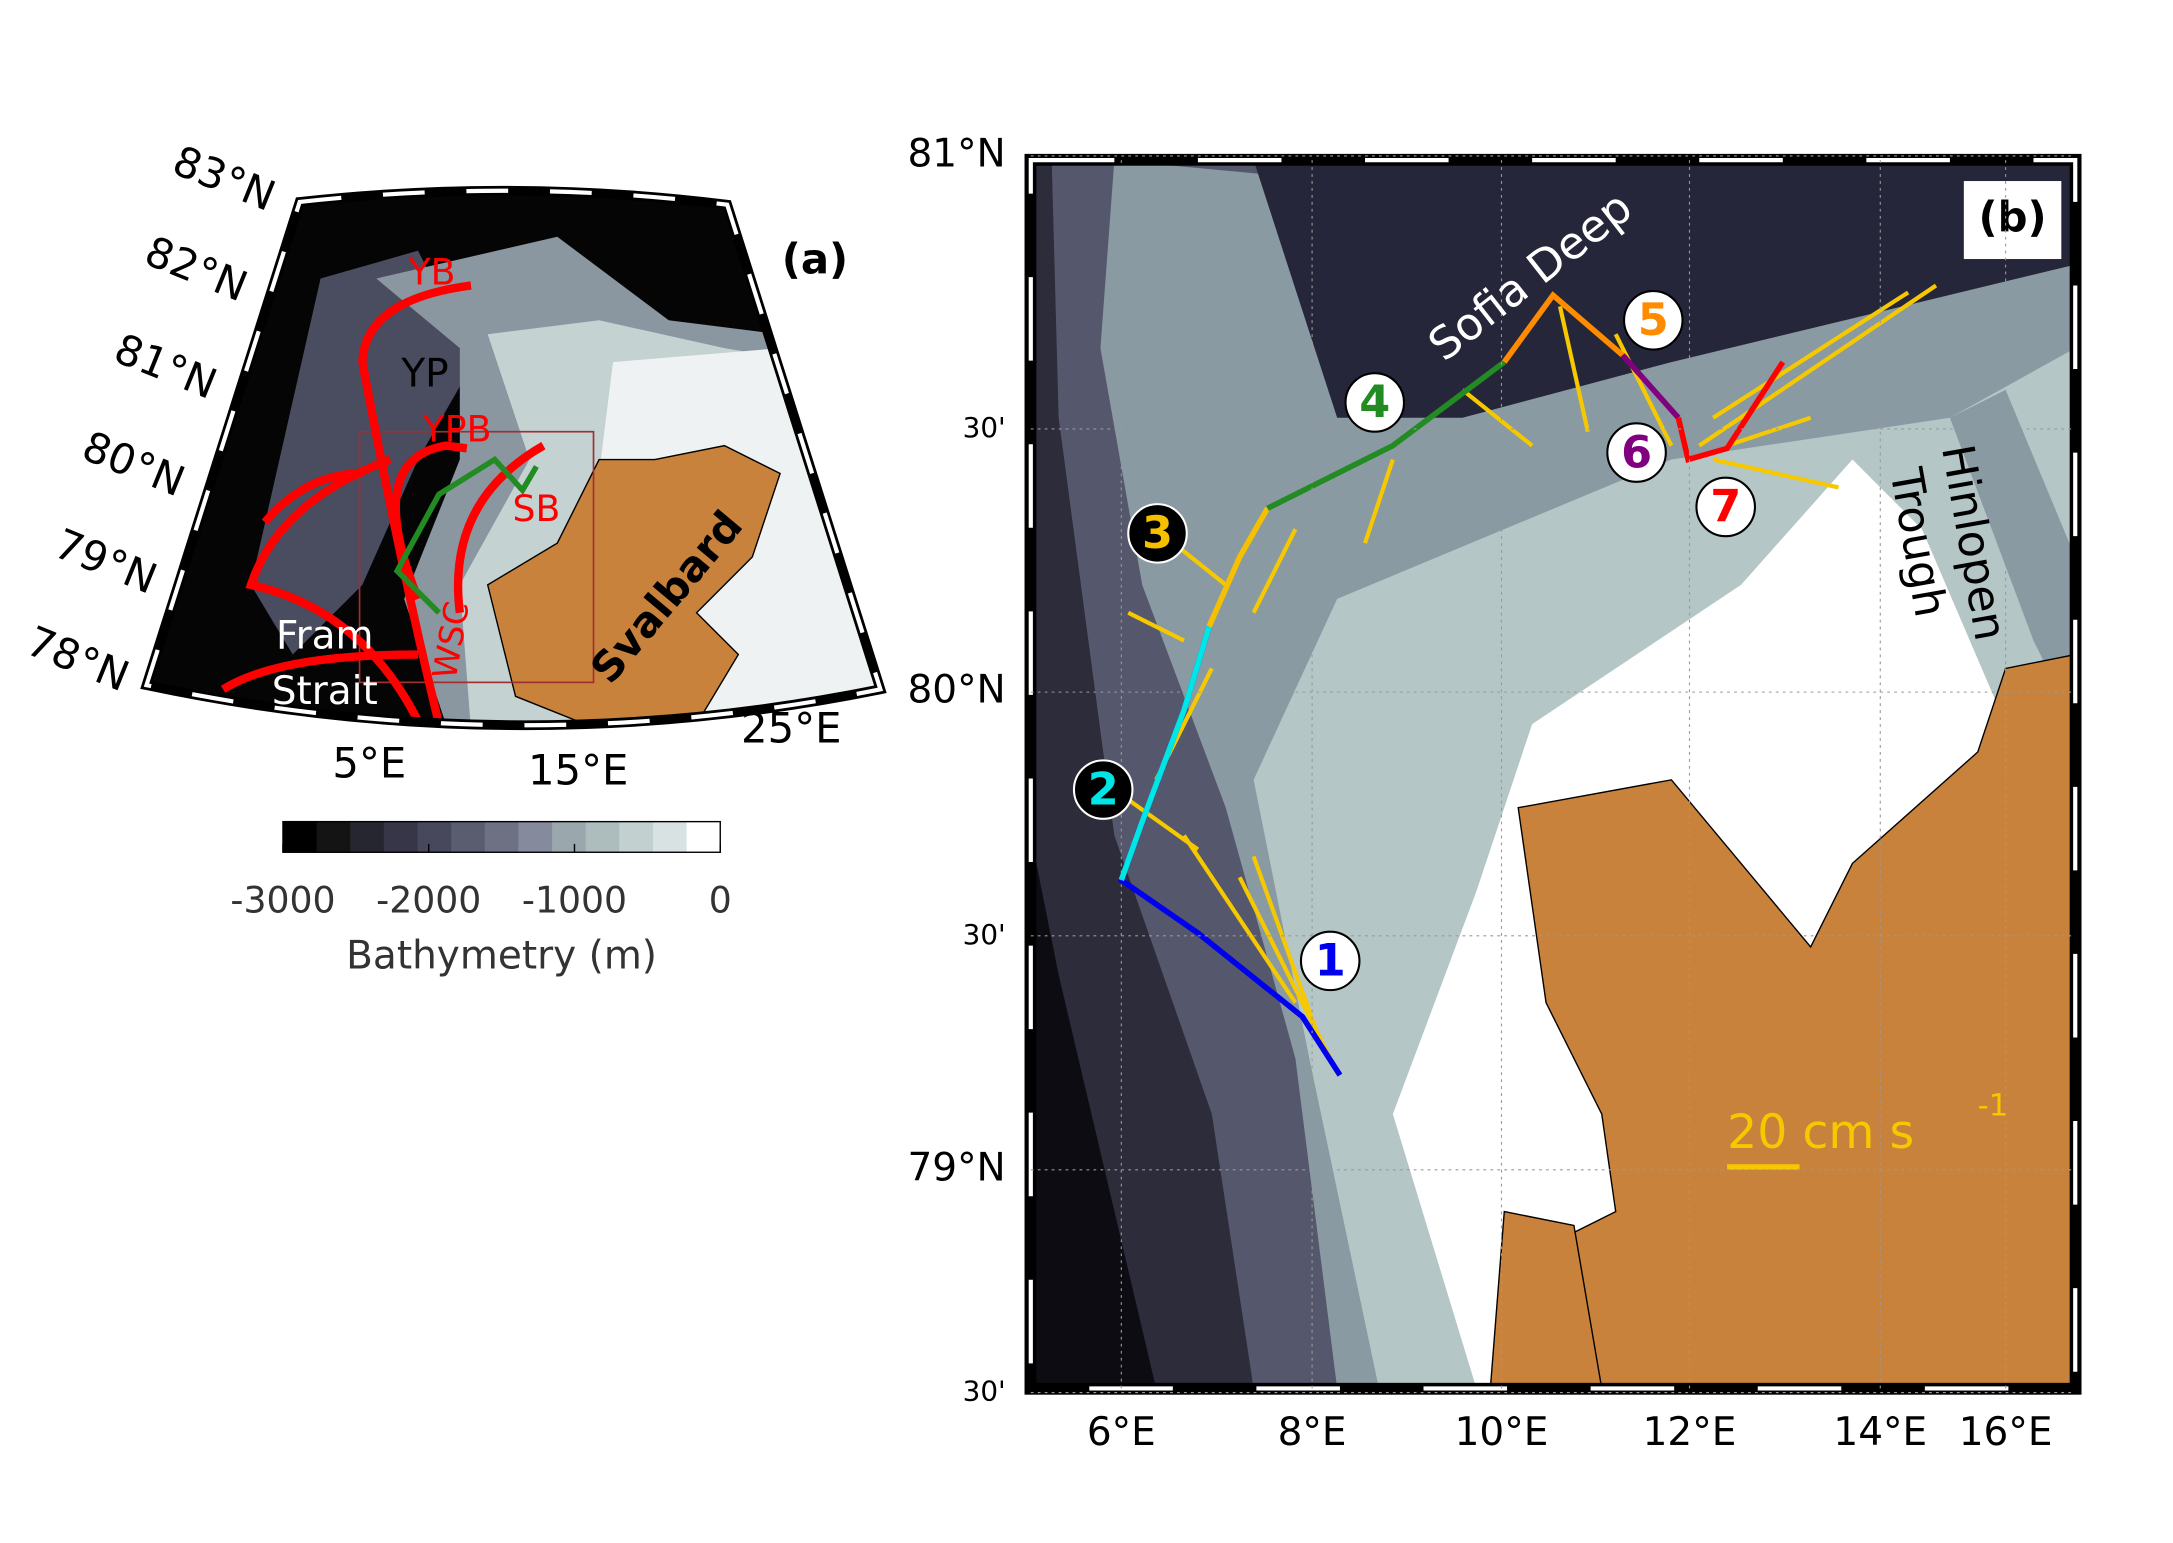 This screenshot has height=1543, width=2173. Describe the element at coordinates (196, 268) in the screenshot. I see `lat-label: 82°N` at that location.